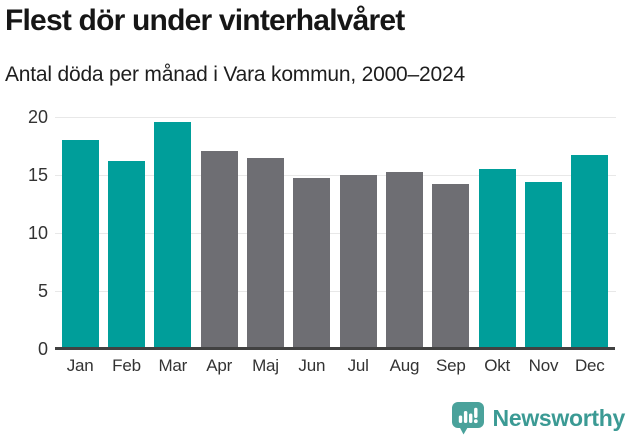 This screenshot has width=631, height=439. What do you see at coordinates (497, 365) in the screenshot?
I see `x-label-okt: Okt` at bounding box center [497, 365].